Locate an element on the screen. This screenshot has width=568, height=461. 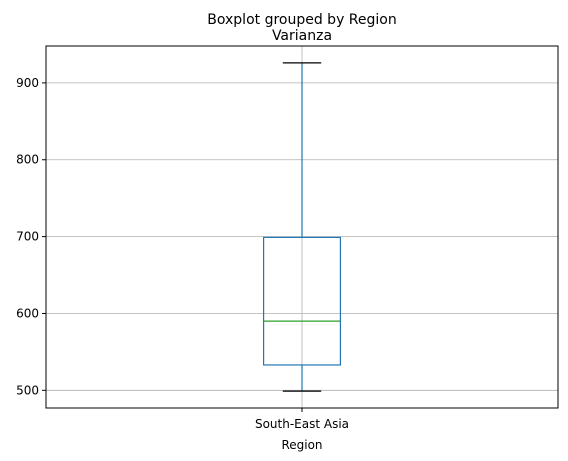
y-axis-ticks: 500 600 700 800 900 is located at coordinates (31, 236).